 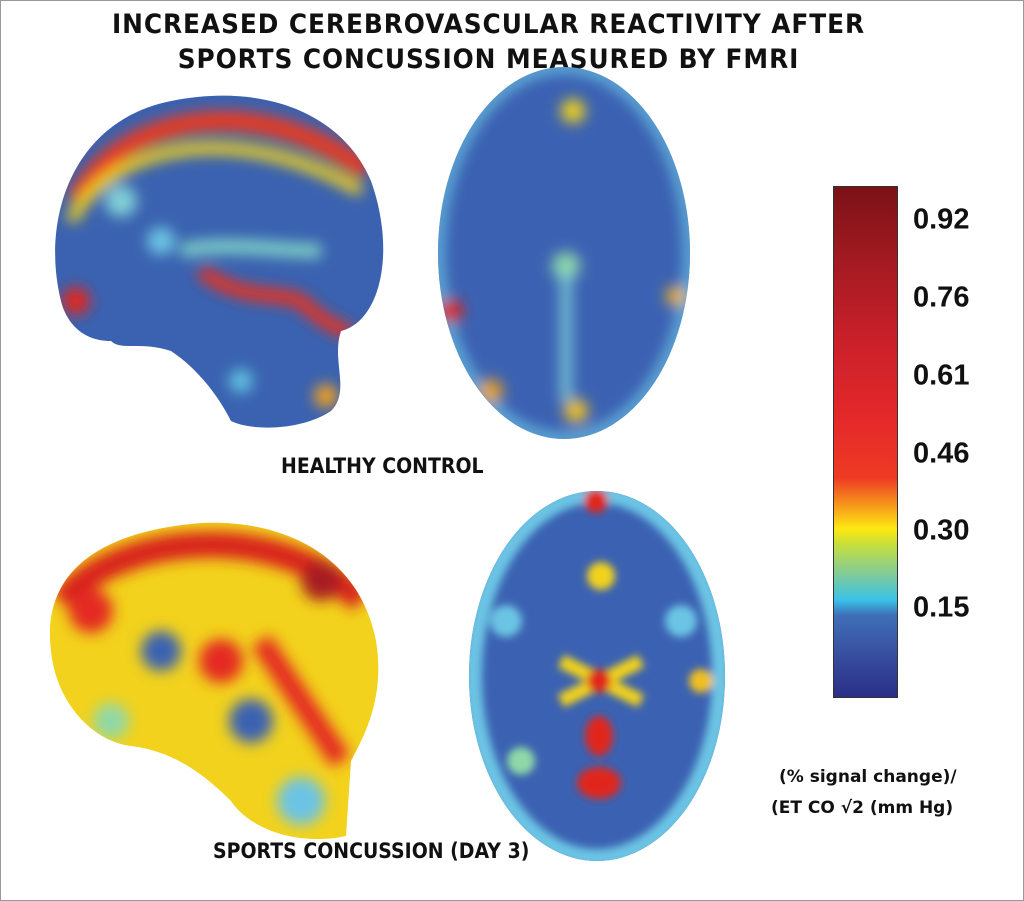 What do you see at coordinates (862, 808) in the screenshot?
I see `colorbar-units-line2: (ET CO √2 (mm Hg)` at bounding box center [862, 808].